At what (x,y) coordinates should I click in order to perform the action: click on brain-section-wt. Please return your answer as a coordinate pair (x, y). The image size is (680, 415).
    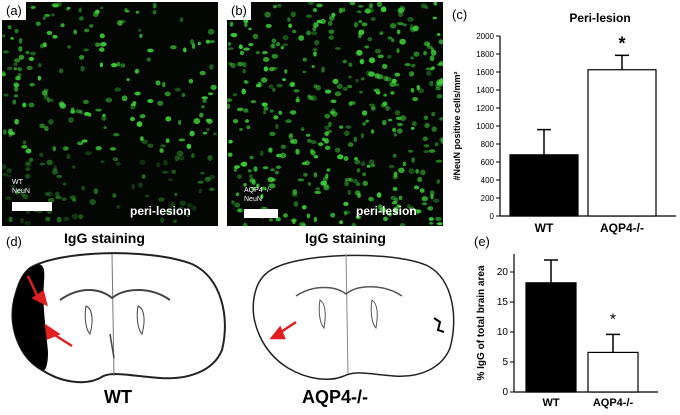
    Looking at the image, I should click on (118, 318).